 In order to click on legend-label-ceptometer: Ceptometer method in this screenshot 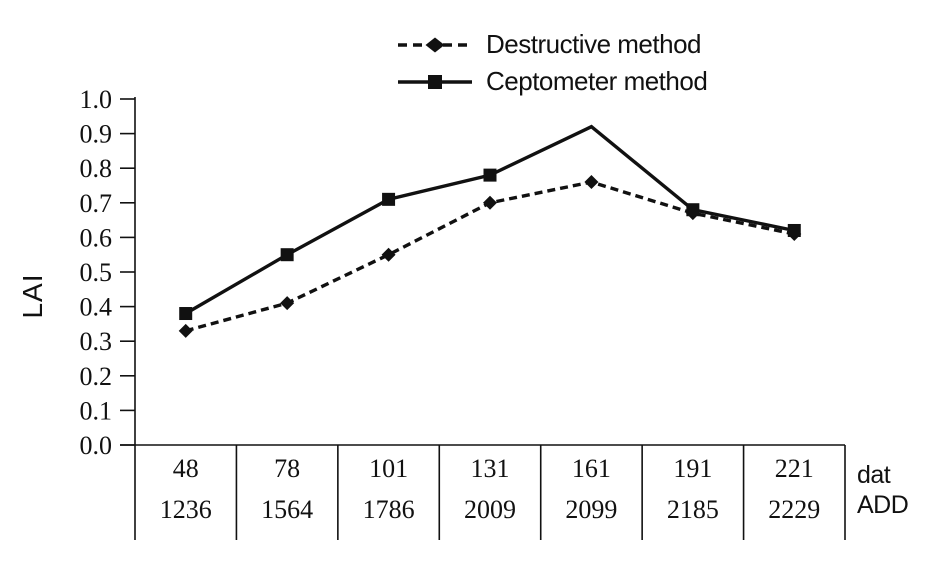, I will do `click(597, 81)`.